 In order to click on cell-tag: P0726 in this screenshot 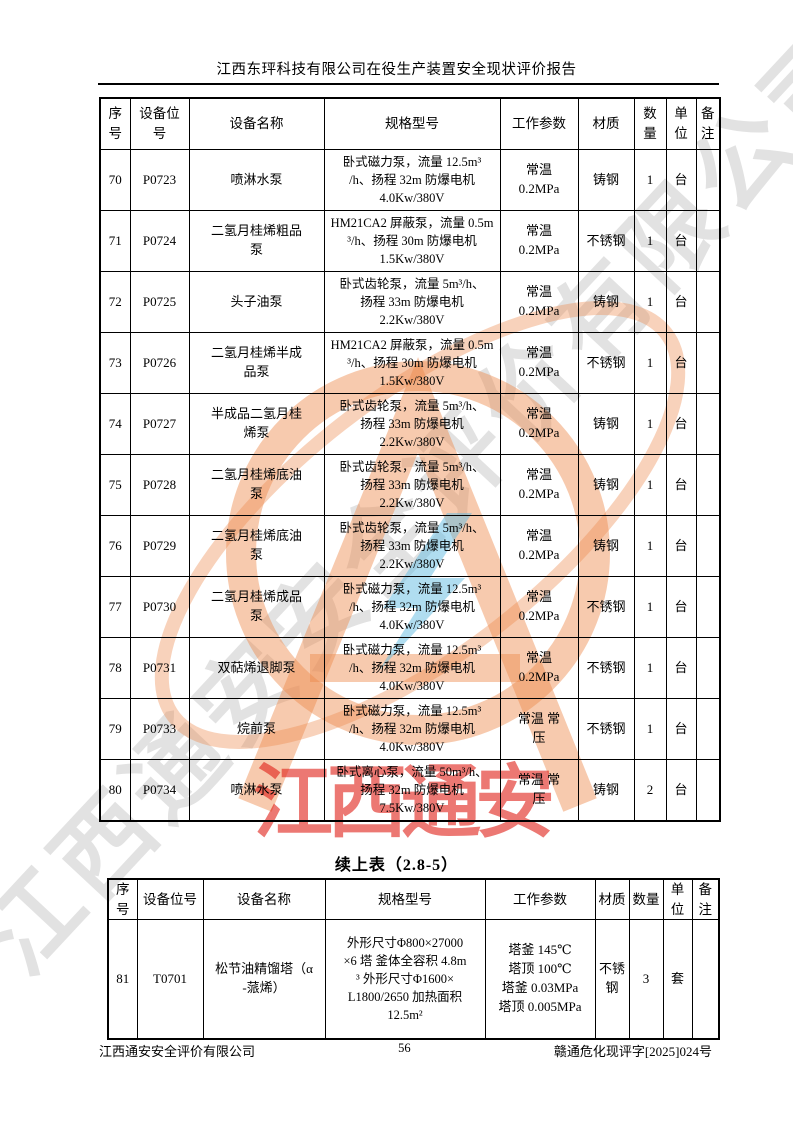, I will do `click(159, 363)`.